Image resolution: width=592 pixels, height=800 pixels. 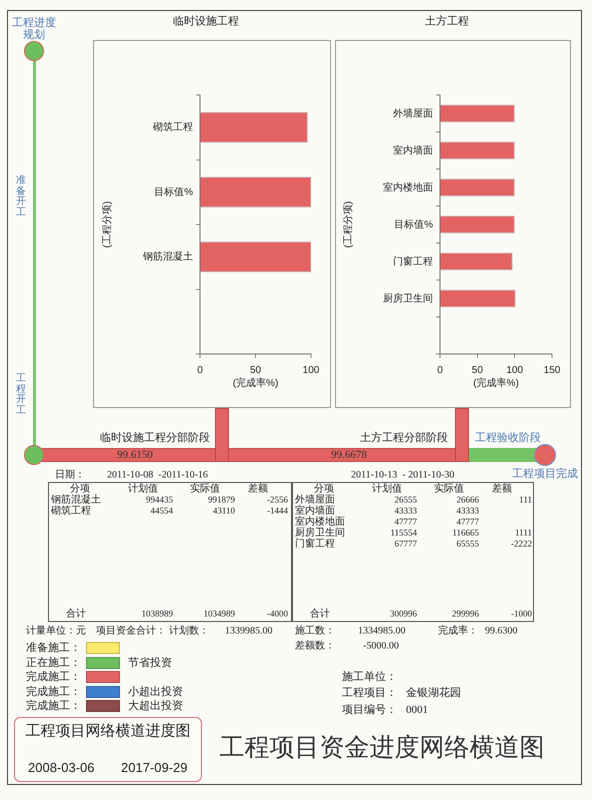 I want to click on text: 2011-10-13 - 2011-10-30, so click(x=402, y=475).